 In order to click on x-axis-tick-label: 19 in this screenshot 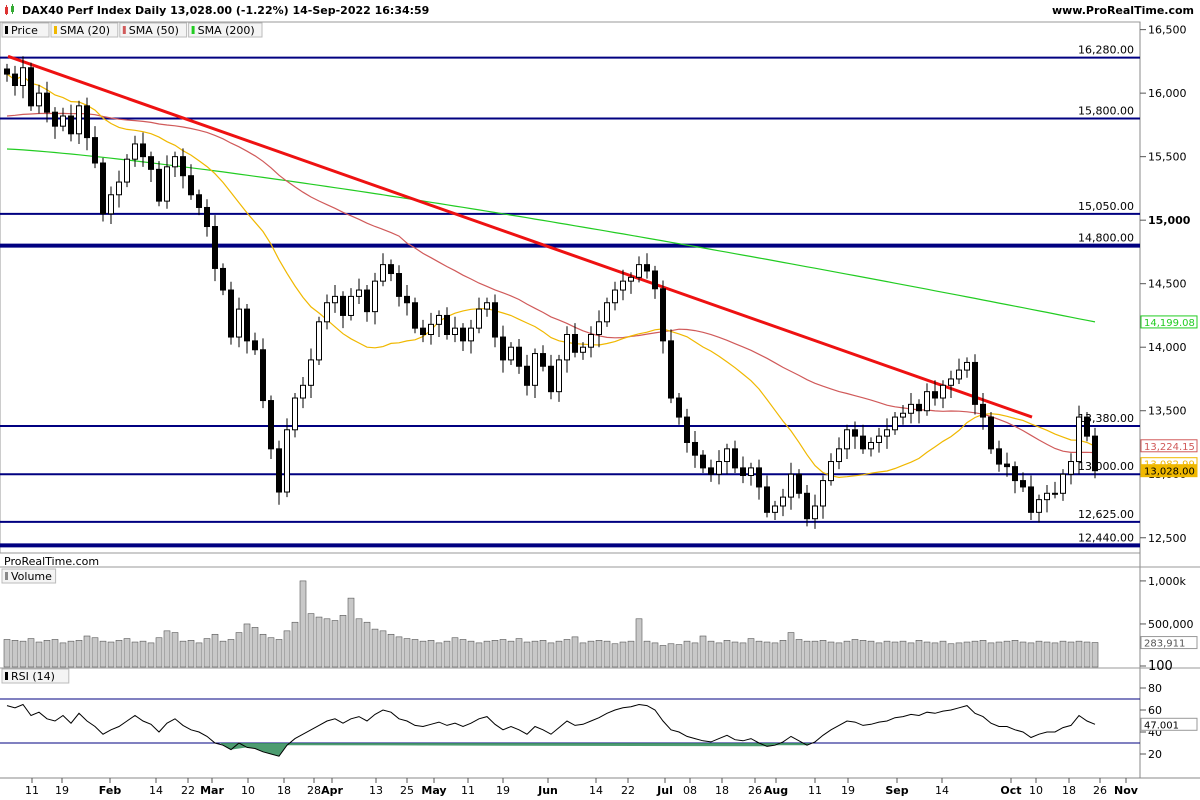, I will do `click(503, 790)`.